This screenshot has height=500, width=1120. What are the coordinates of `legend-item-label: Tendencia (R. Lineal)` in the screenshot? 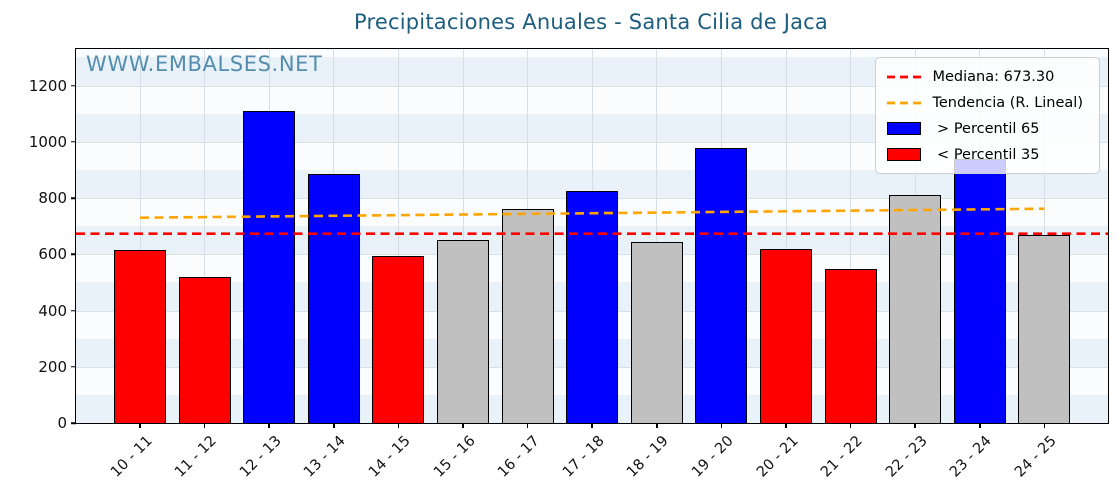 It's located at (1007, 102).